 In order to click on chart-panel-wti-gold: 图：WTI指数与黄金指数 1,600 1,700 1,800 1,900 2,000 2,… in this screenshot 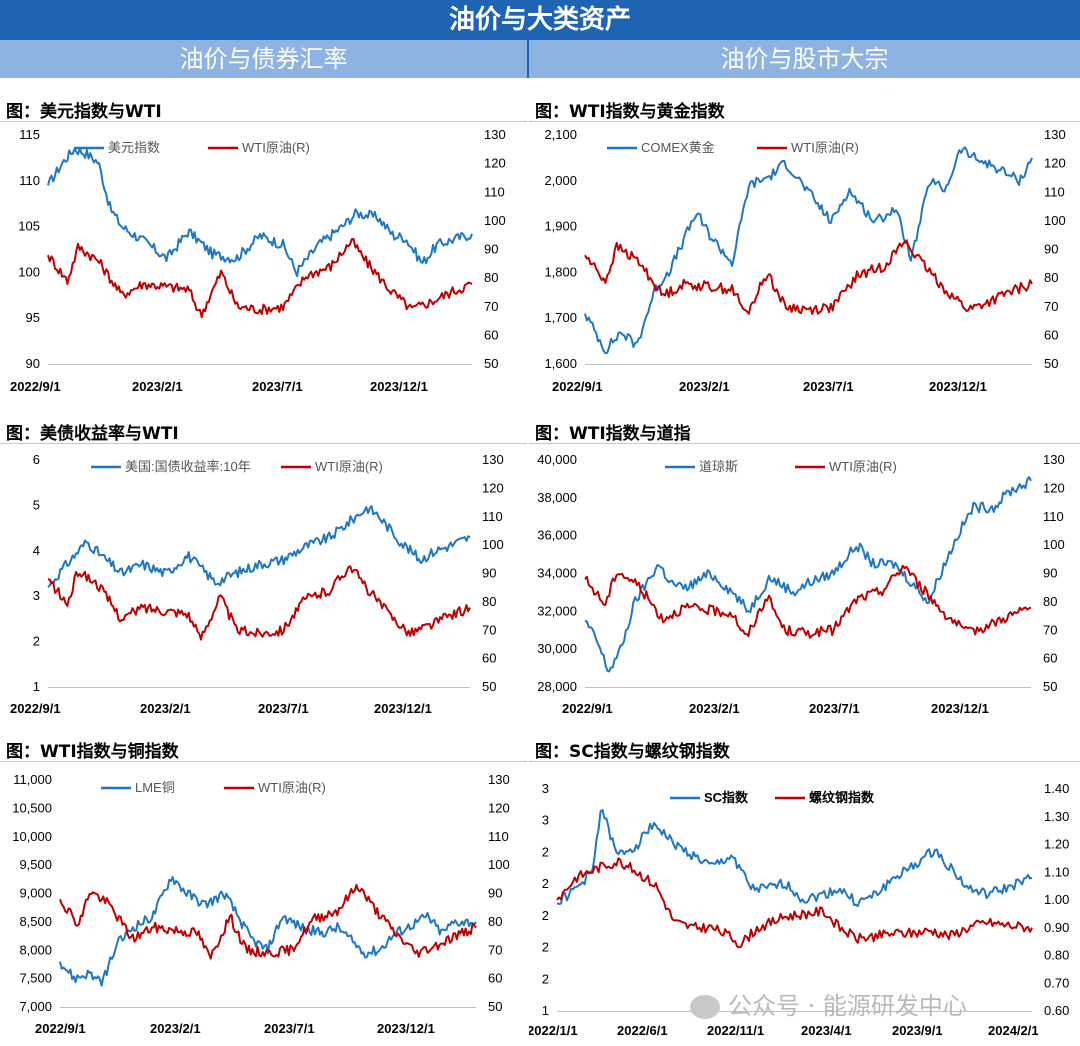, I will do `click(804, 249)`.